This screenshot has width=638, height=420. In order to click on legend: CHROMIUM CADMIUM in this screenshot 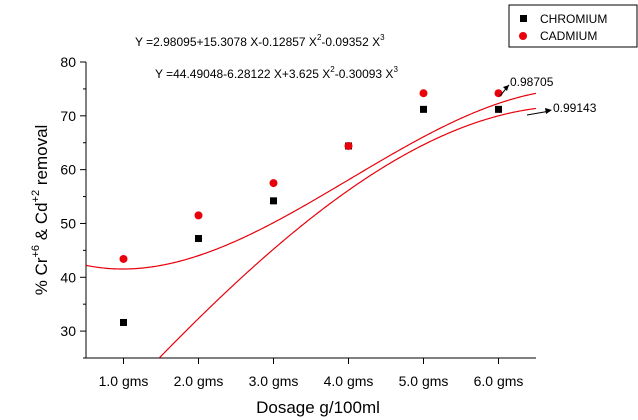, I will do `click(573, 26)`.